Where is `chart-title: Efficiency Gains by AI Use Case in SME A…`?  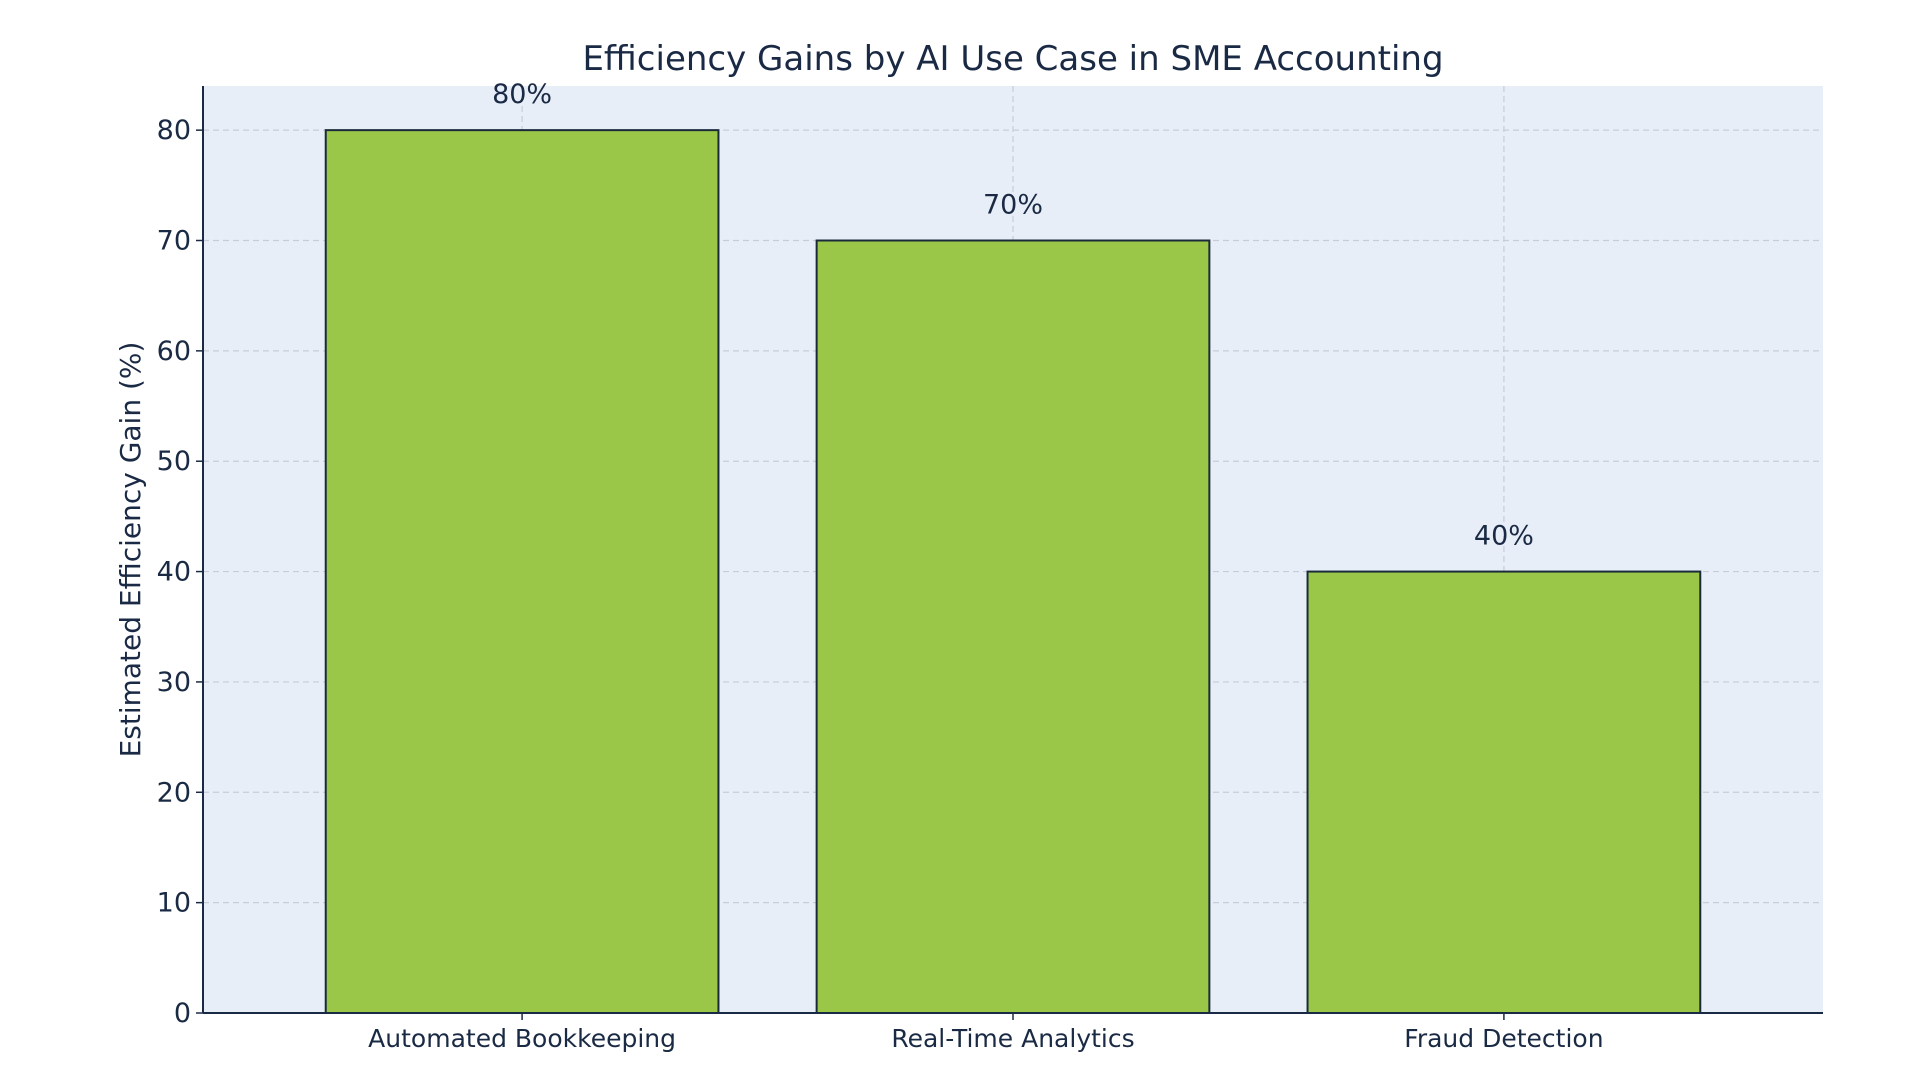 chart-title: Efficiency Gains by AI Use Case in SME A… is located at coordinates (1012, 59).